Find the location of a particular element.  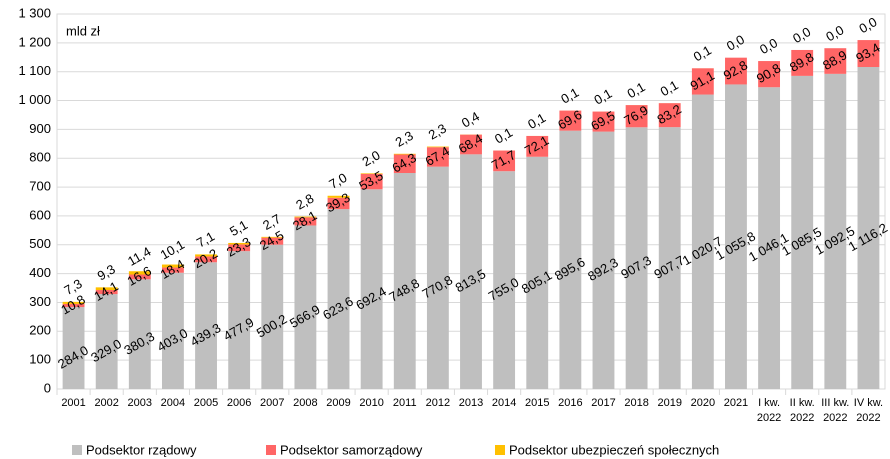

y-tick-label: 600 is located at coordinates (40, 214).